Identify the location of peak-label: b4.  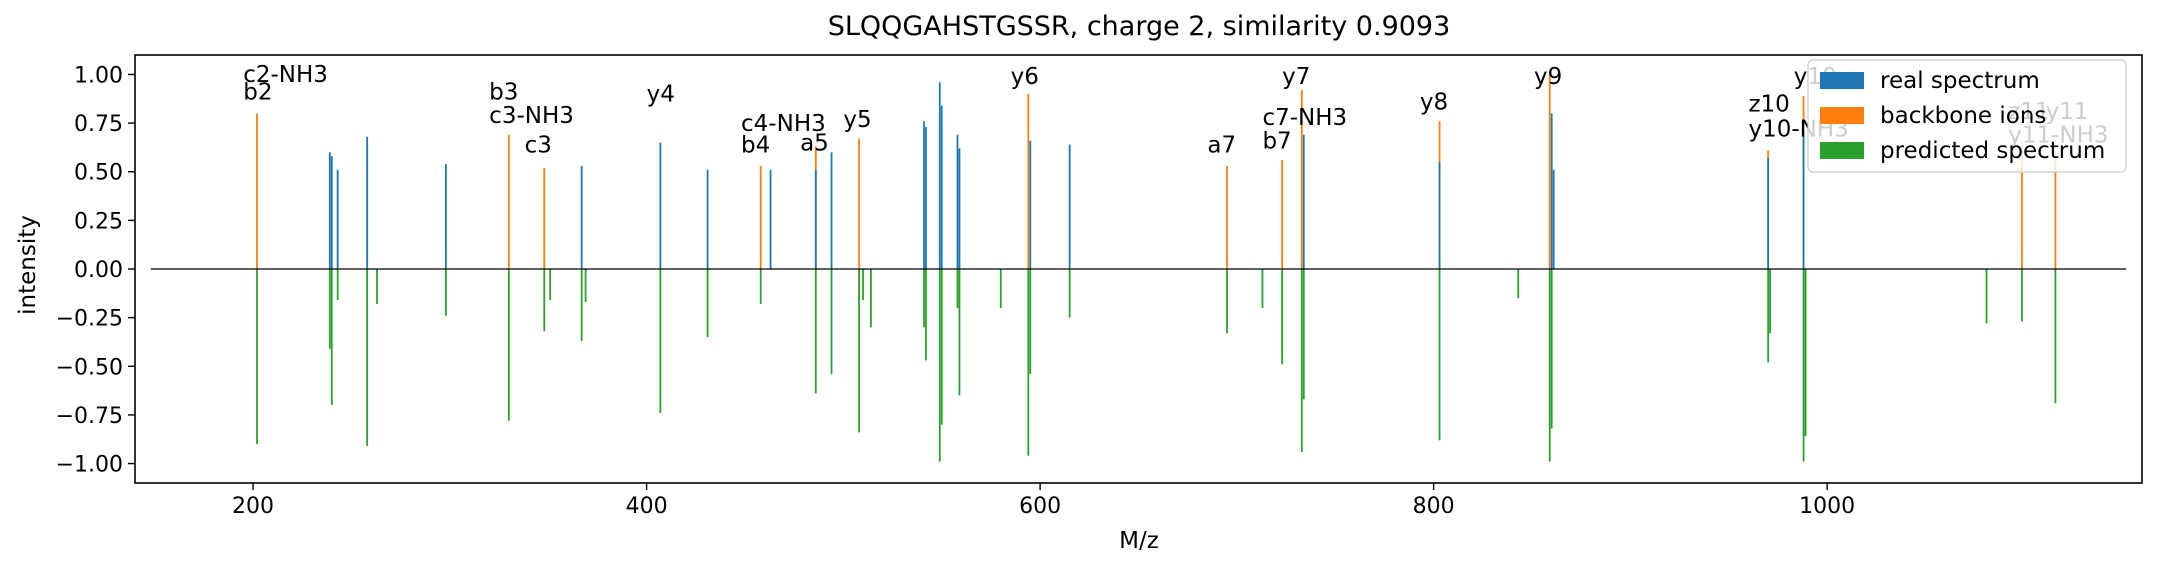
(755, 145).